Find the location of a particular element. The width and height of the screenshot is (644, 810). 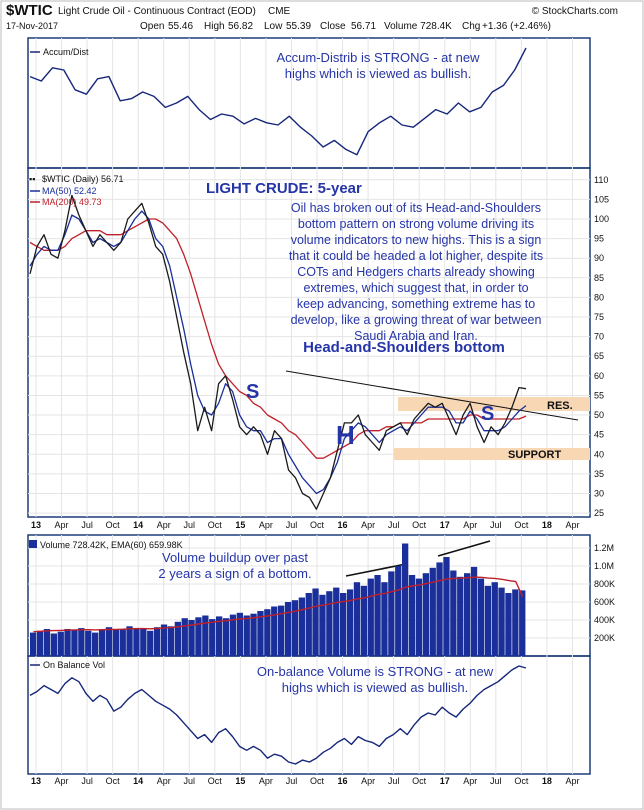

x-tick-label-upper: Jul is located at coordinates (394, 525).